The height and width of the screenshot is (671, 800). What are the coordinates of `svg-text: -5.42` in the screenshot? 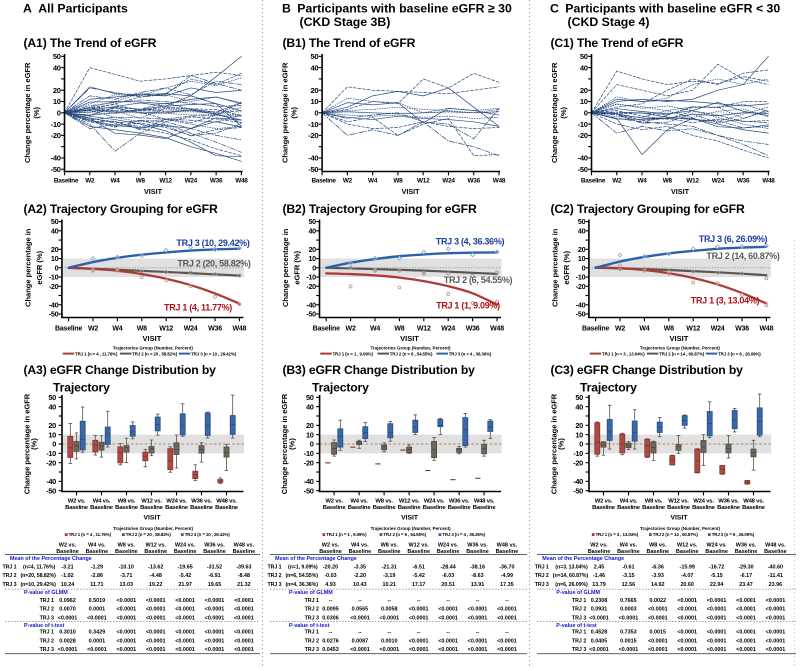 It's located at (419, 576).